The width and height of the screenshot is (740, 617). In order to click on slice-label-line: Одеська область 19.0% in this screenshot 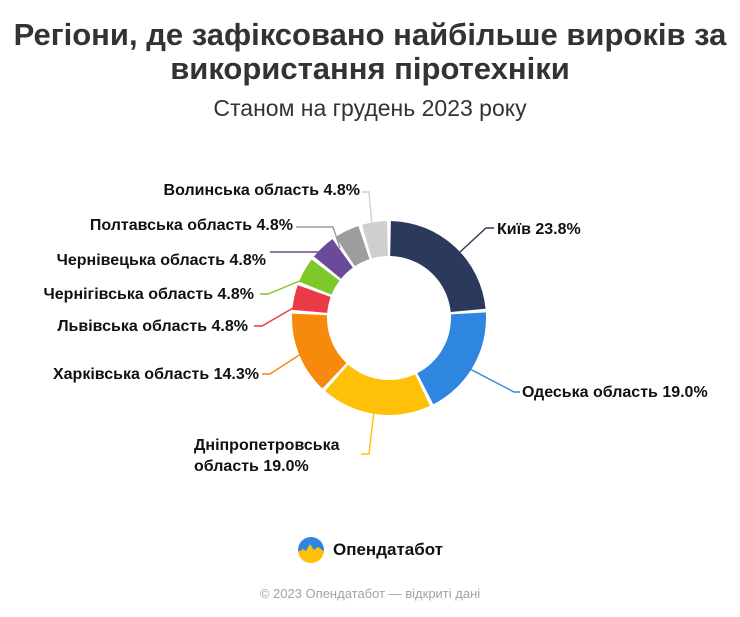, I will do `click(615, 392)`.